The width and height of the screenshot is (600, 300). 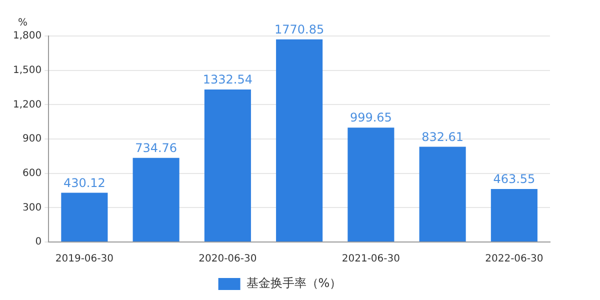 I want to click on x-tick-label: 2020-06-30, so click(x=227, y=259).